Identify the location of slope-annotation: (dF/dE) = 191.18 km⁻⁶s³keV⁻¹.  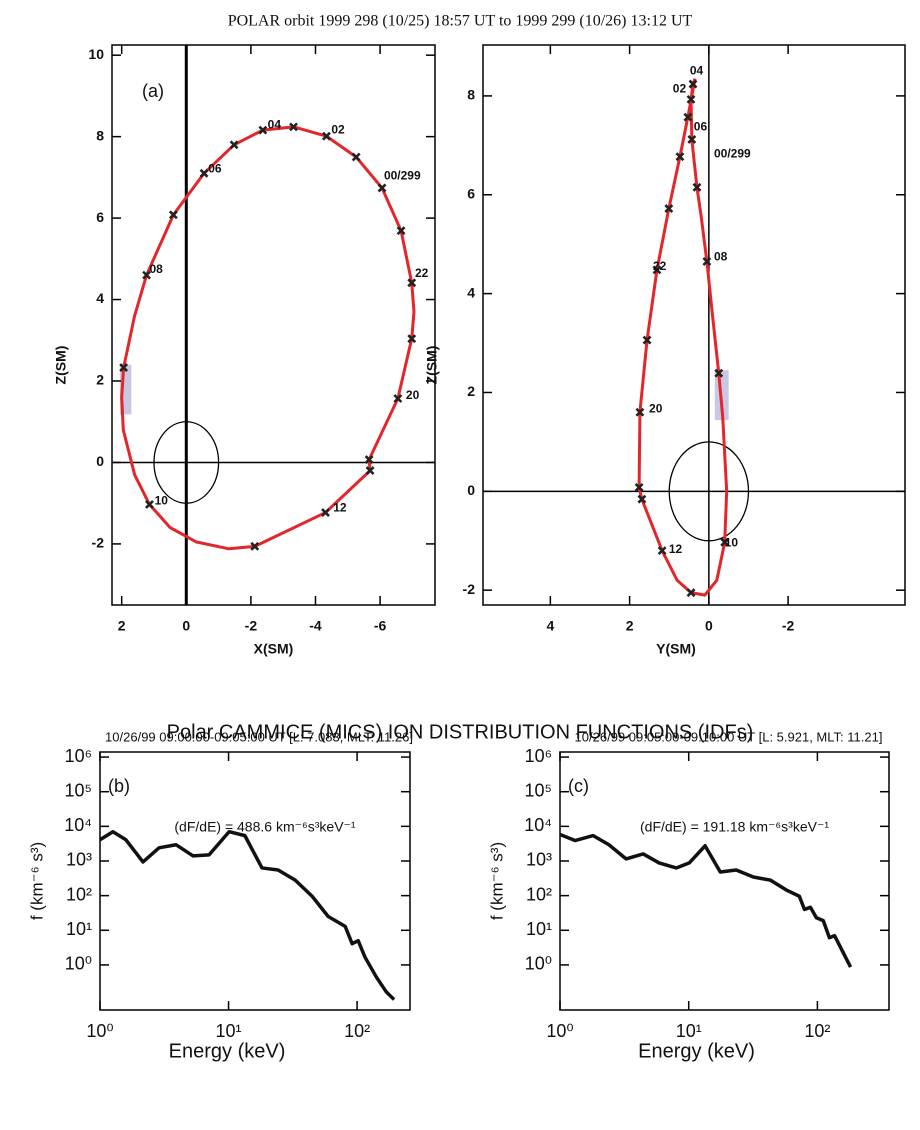
(734, 827).